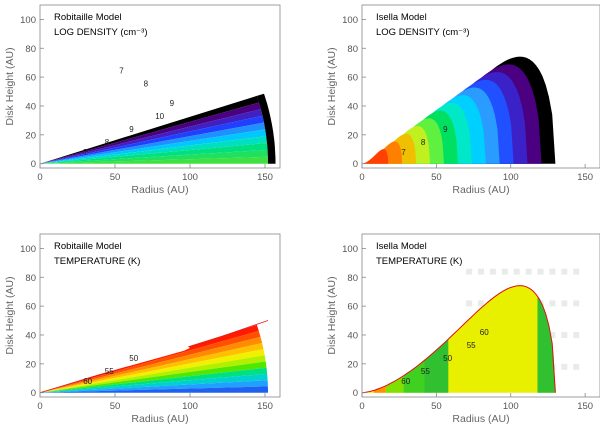  Describe the element at coordinates (88, 246) in the screenshot. I see `model-name: Robitaille Model` at that location.